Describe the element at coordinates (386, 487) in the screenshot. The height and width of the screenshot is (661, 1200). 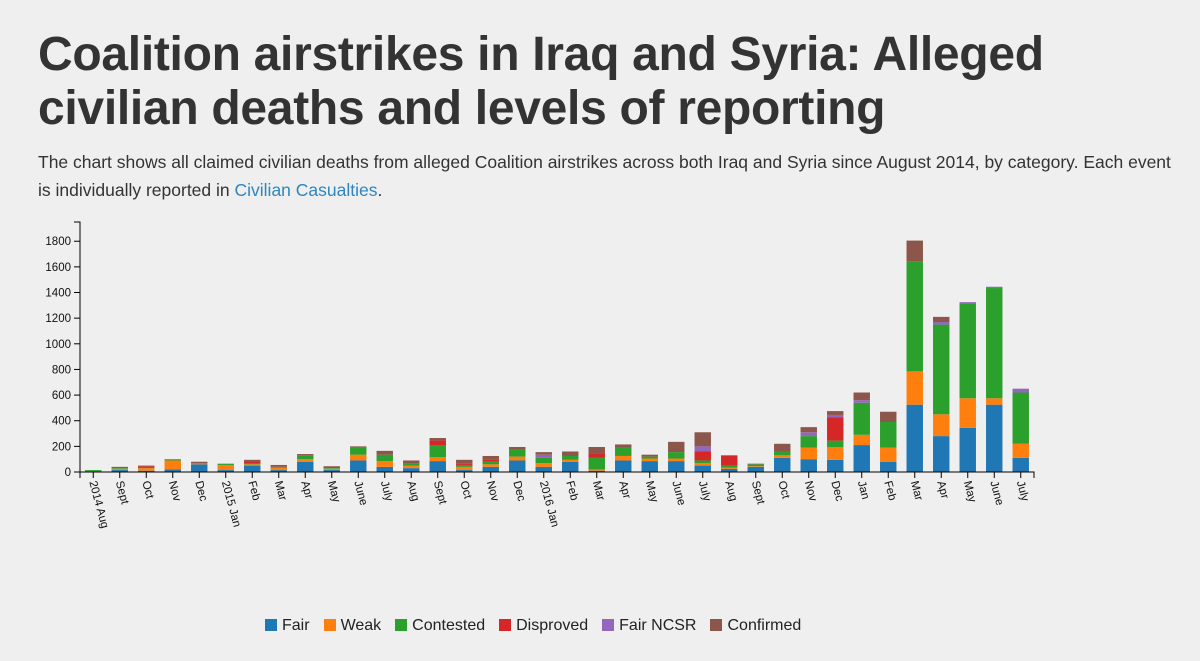
I see `x-tick-11: July` at that location.